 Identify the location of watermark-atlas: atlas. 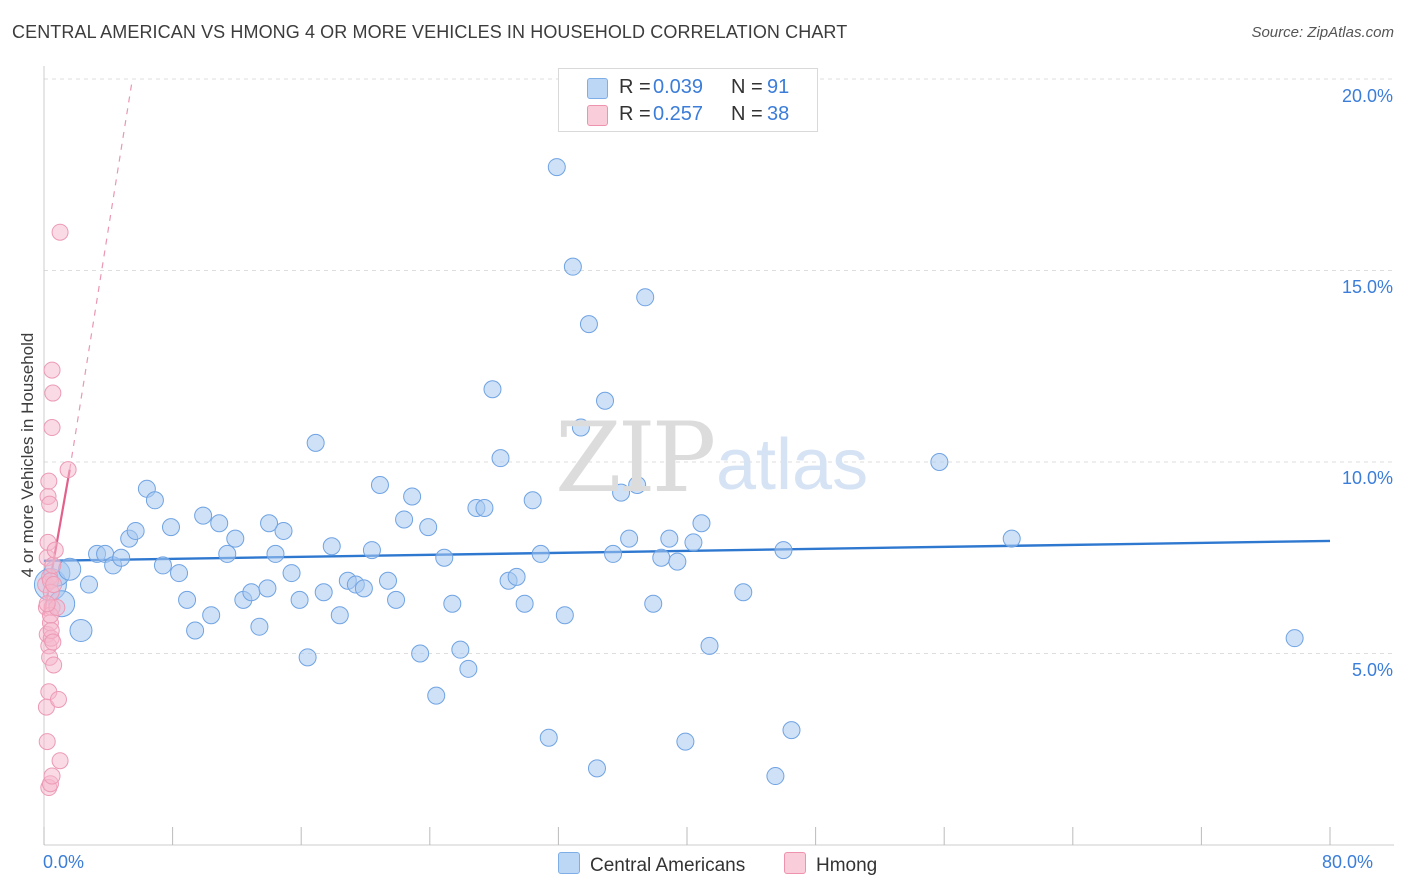
(792, 465).